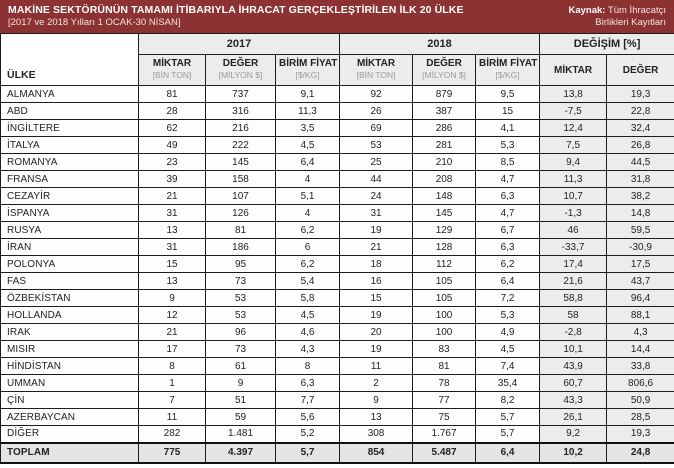 The height and width of the screenshot is (468, 674). Describe the element at coordinates (376, 264) in the screenshot. I see `value-cell: 18` at that location.